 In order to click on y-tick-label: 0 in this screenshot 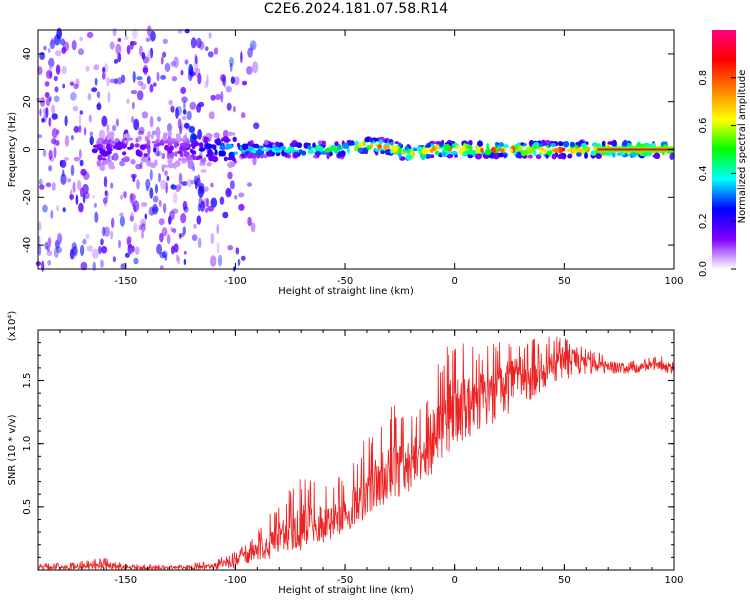, I will do `click(27, 149)`.